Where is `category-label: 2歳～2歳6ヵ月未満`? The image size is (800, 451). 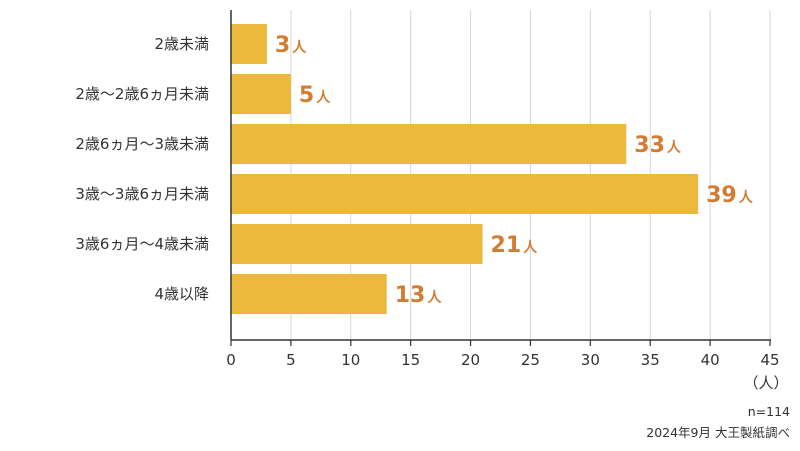 category-label: 2歳～2歳6ヵ月未満 is located at coordinates (142, 94).